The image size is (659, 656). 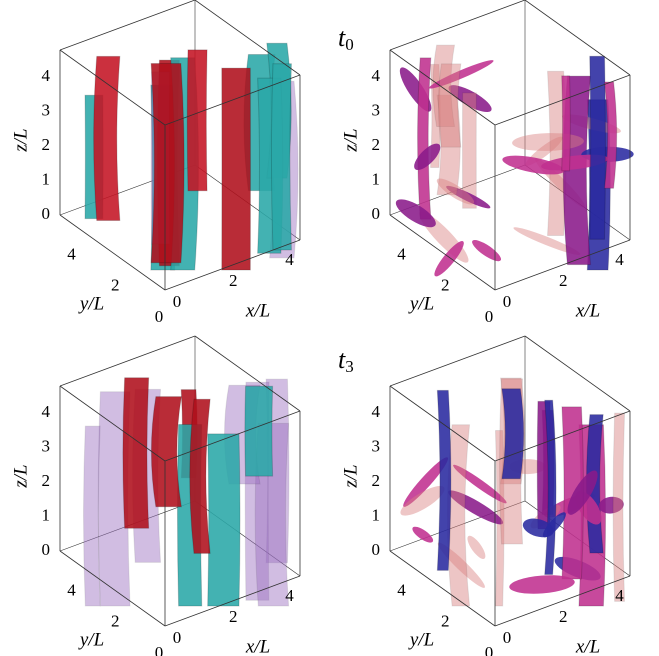 I want to click on time-label: t0, so click(x=346, y=38).